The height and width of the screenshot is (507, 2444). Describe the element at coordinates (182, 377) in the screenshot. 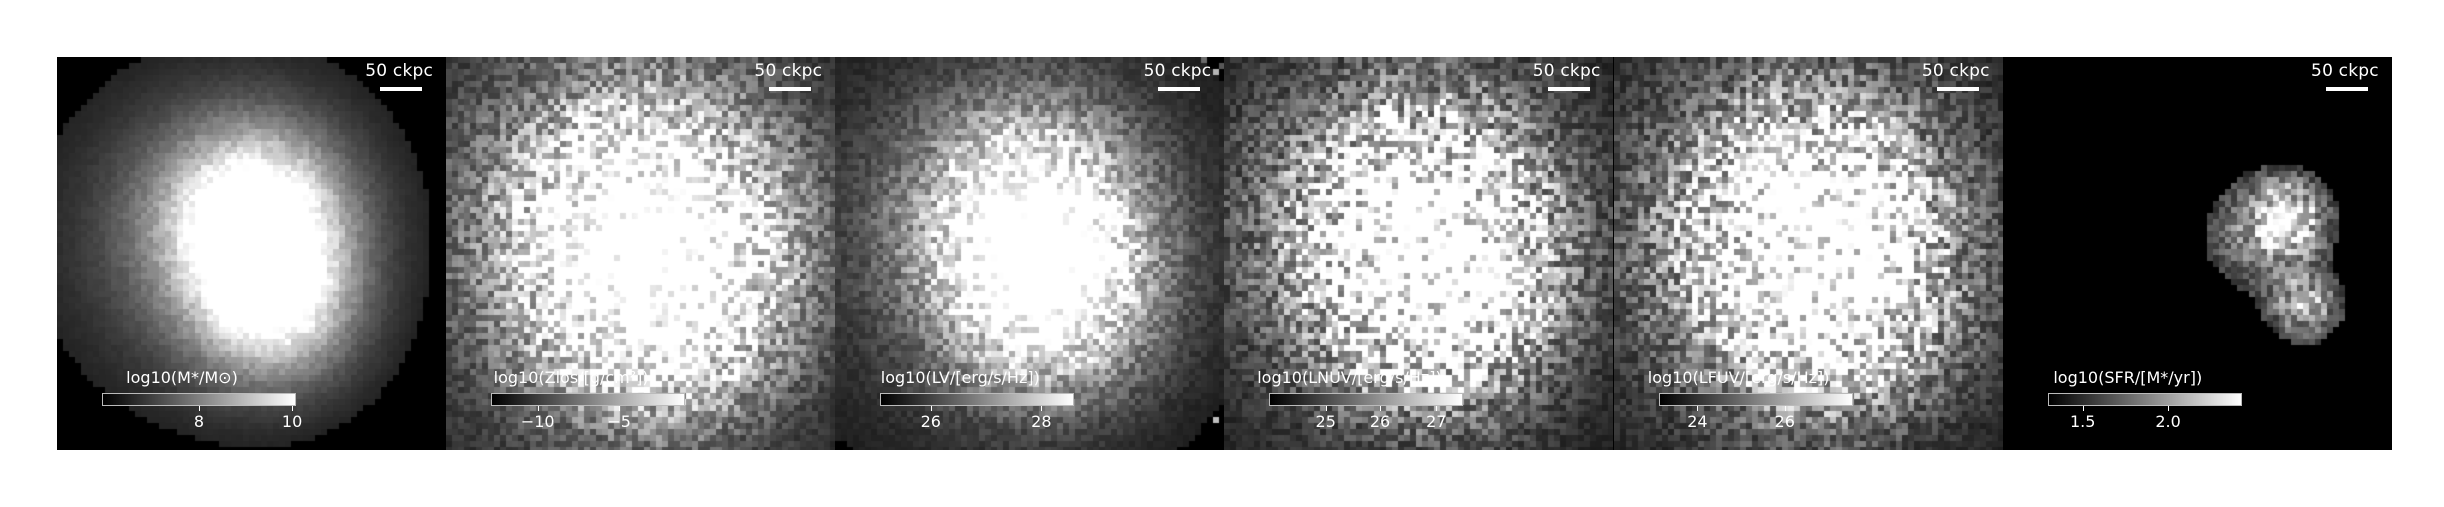

I see `colorbar-label: log10(M*/M⊙)` at that location.